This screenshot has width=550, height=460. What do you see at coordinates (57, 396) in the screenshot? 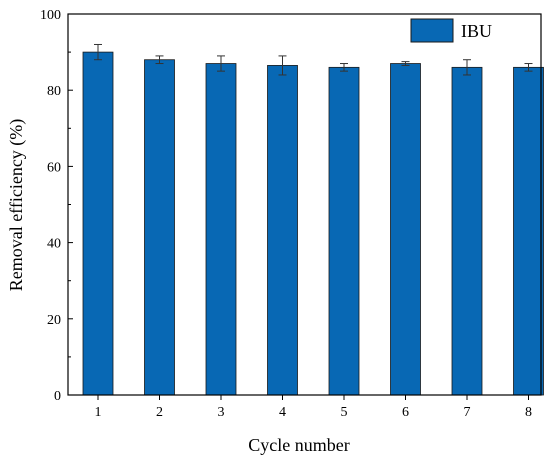
I see `y-tick-label-0: 0` at bounding box center [57, 396].